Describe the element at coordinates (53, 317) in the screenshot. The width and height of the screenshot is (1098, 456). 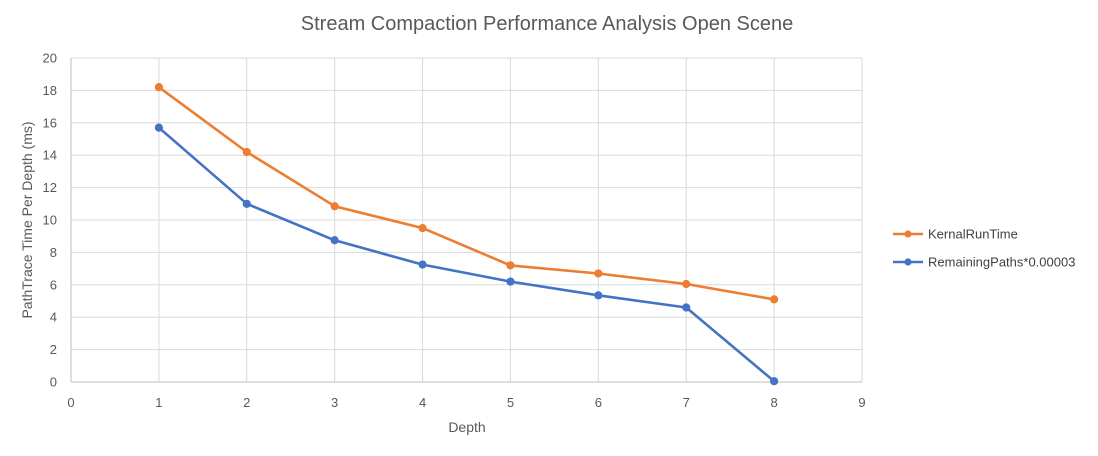
I see `y-tick-label: 4` at that location.